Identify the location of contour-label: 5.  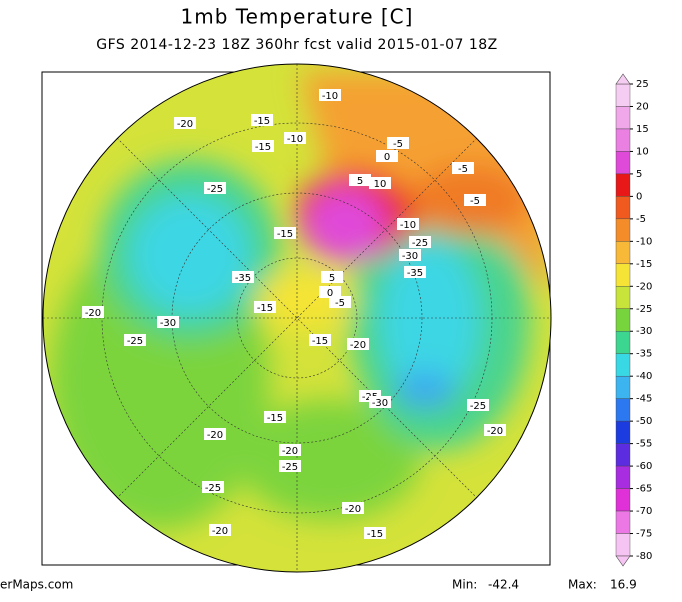
(332, 278).